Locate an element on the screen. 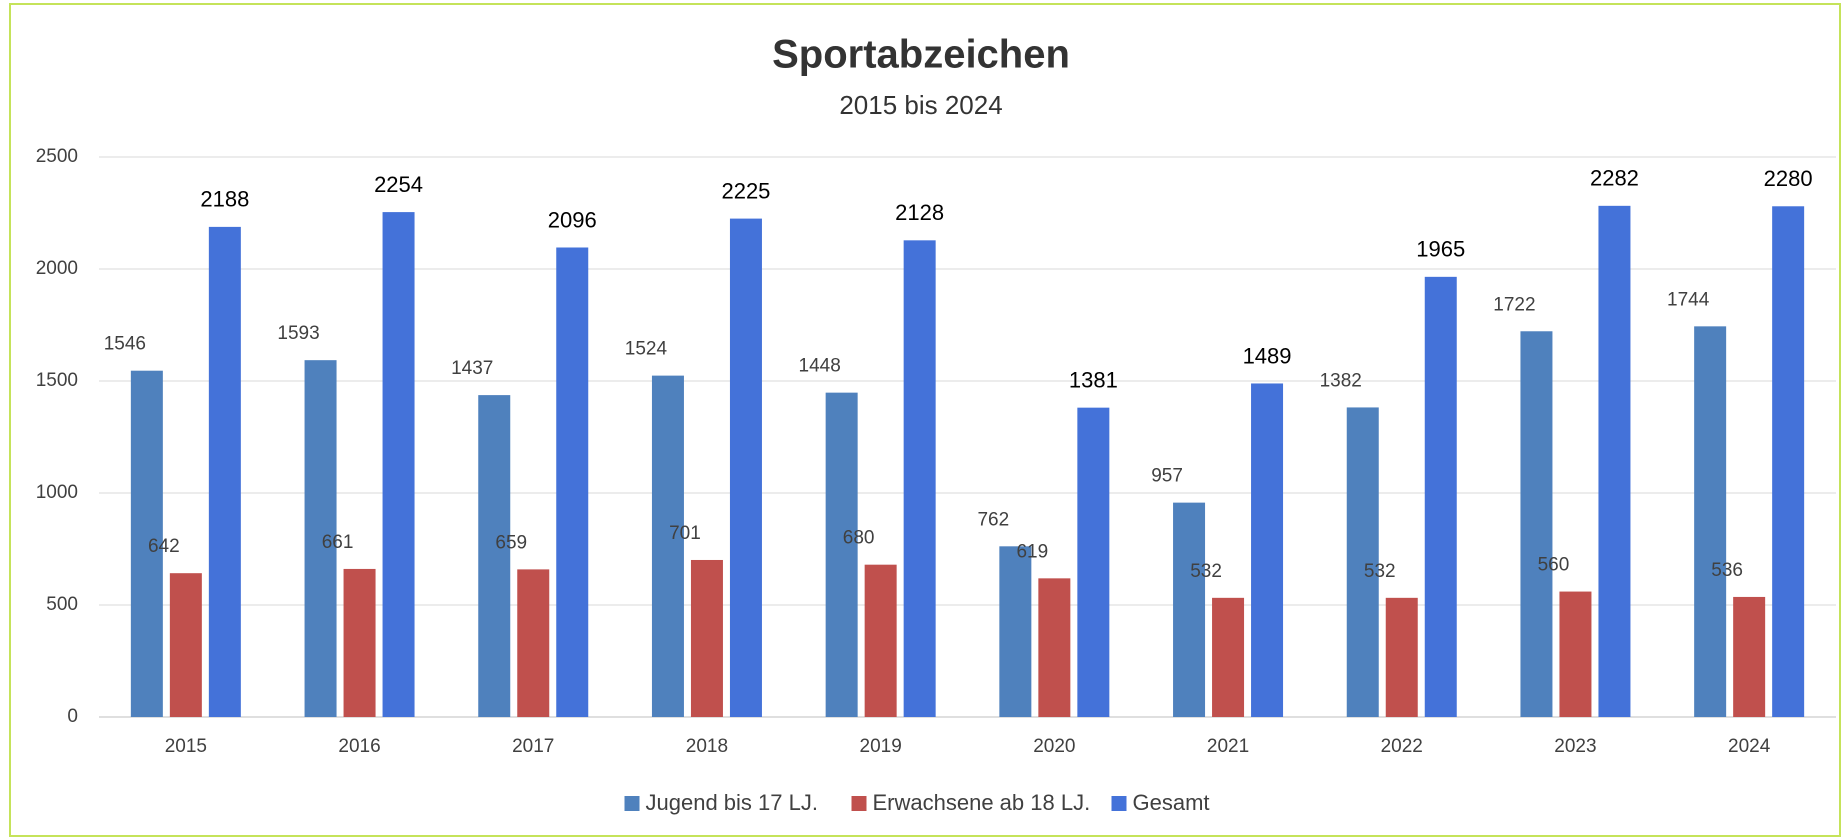 The width and height of the screenshot is (1842, 838). x-tick-label: 2019 is located at coordinates (881, 746).